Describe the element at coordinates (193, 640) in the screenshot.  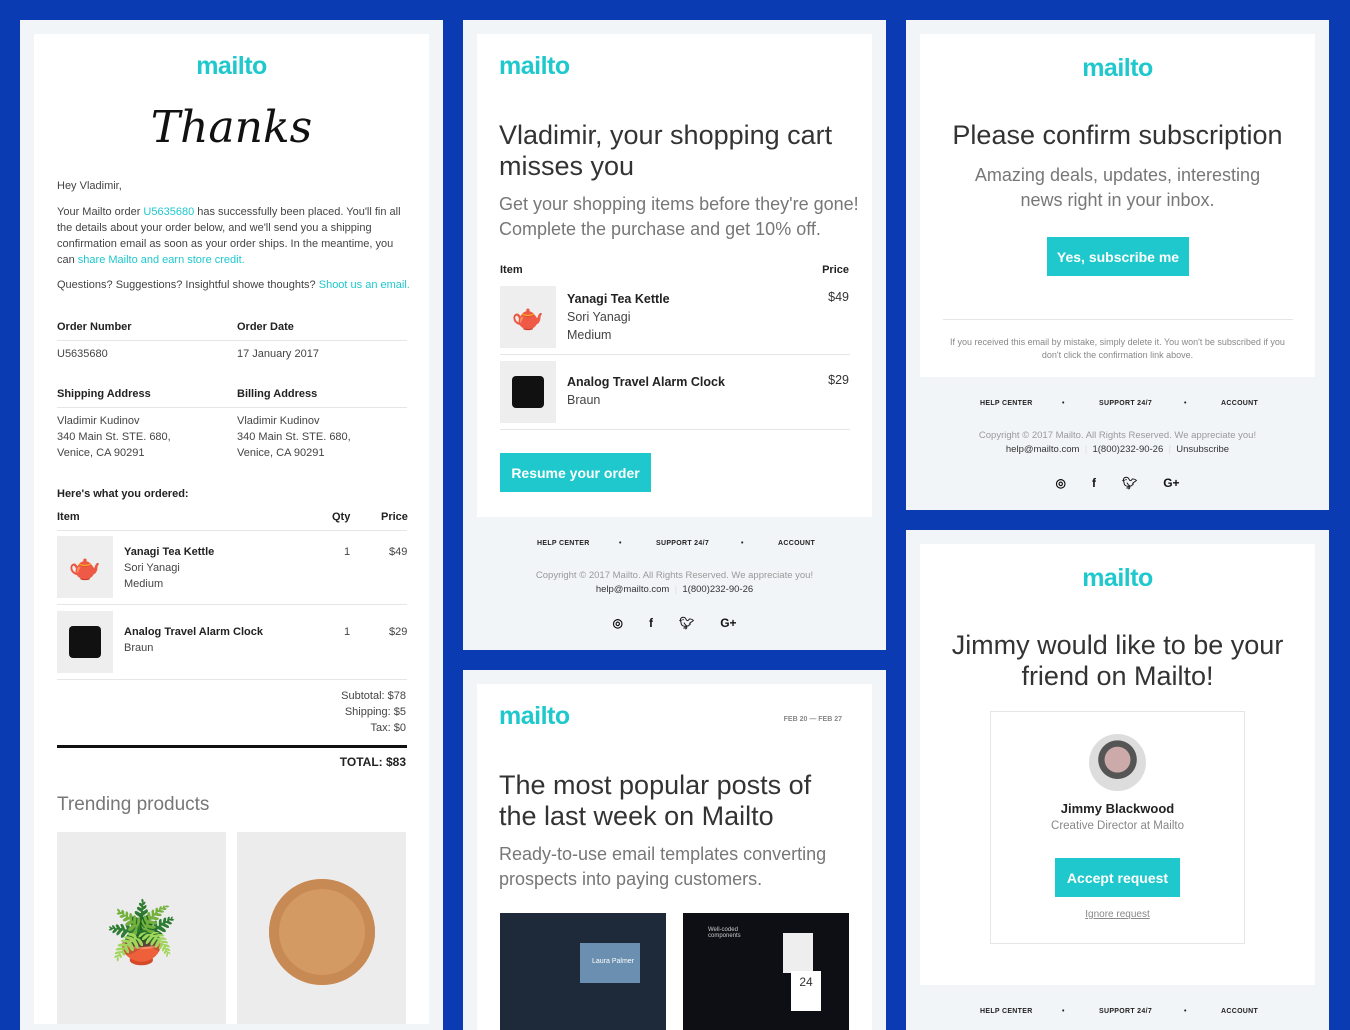
I see `order-item: Analog Travel Alarm Clock Braun` at that location.